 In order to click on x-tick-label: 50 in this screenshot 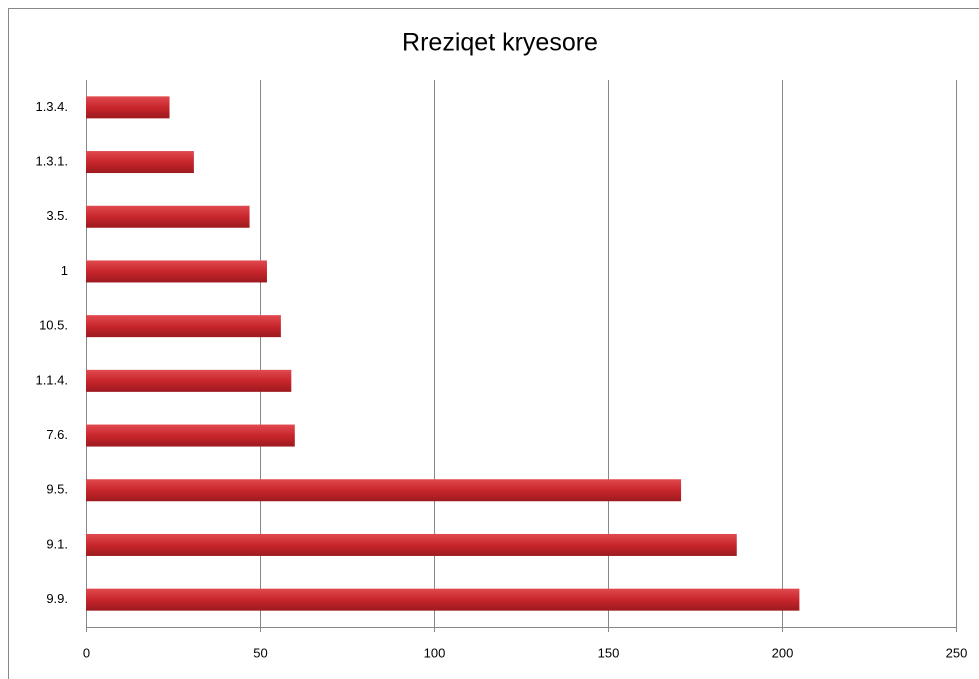, I will do `click(260, 652)`.